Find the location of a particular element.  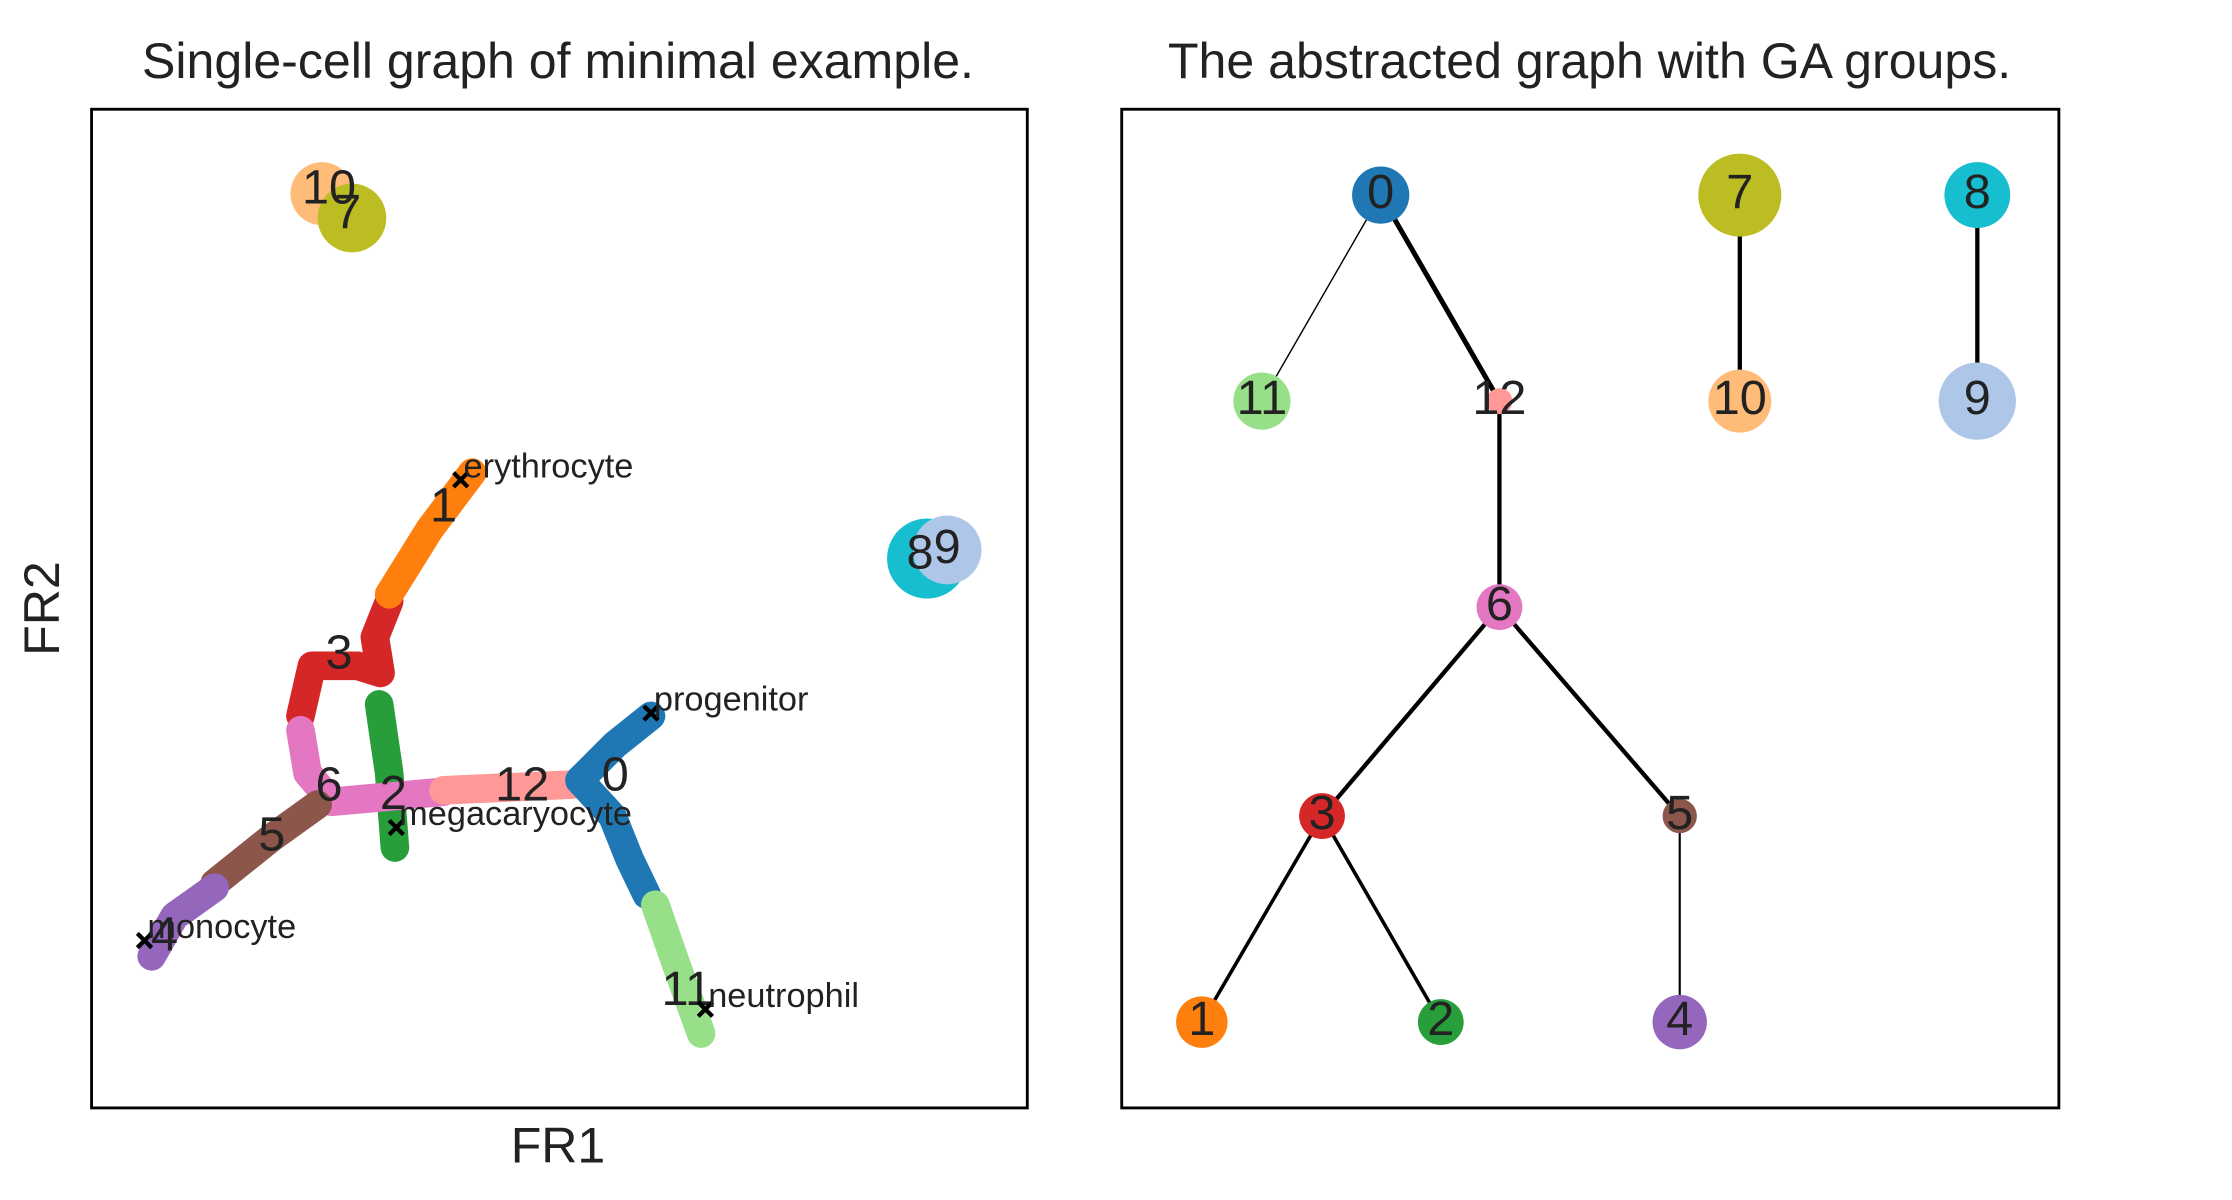

panel-title: The abstracted graph with GA groups. is located at coordinates (1589, 61).